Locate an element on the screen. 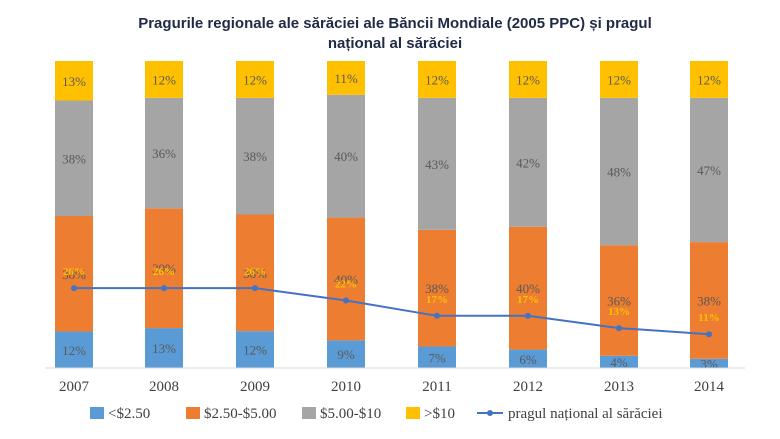 The height and width of the screenshot is (439, 780). bar-data-label: 39% is located at coordinates (164, 268).